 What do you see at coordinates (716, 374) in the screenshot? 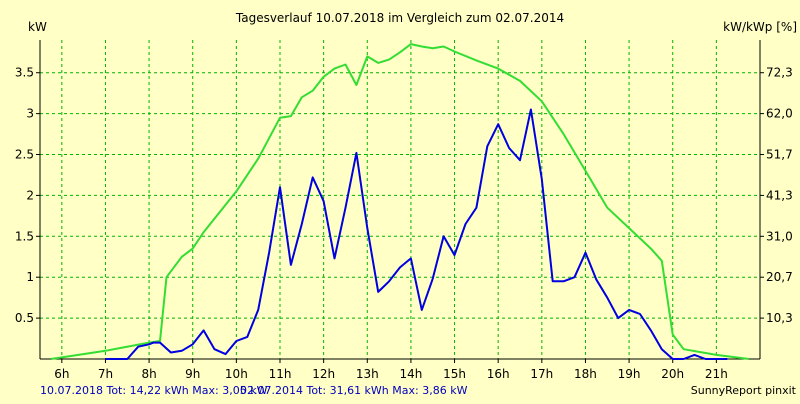
I see `x-tick-label: 21h` at bounding box center [716, 374].